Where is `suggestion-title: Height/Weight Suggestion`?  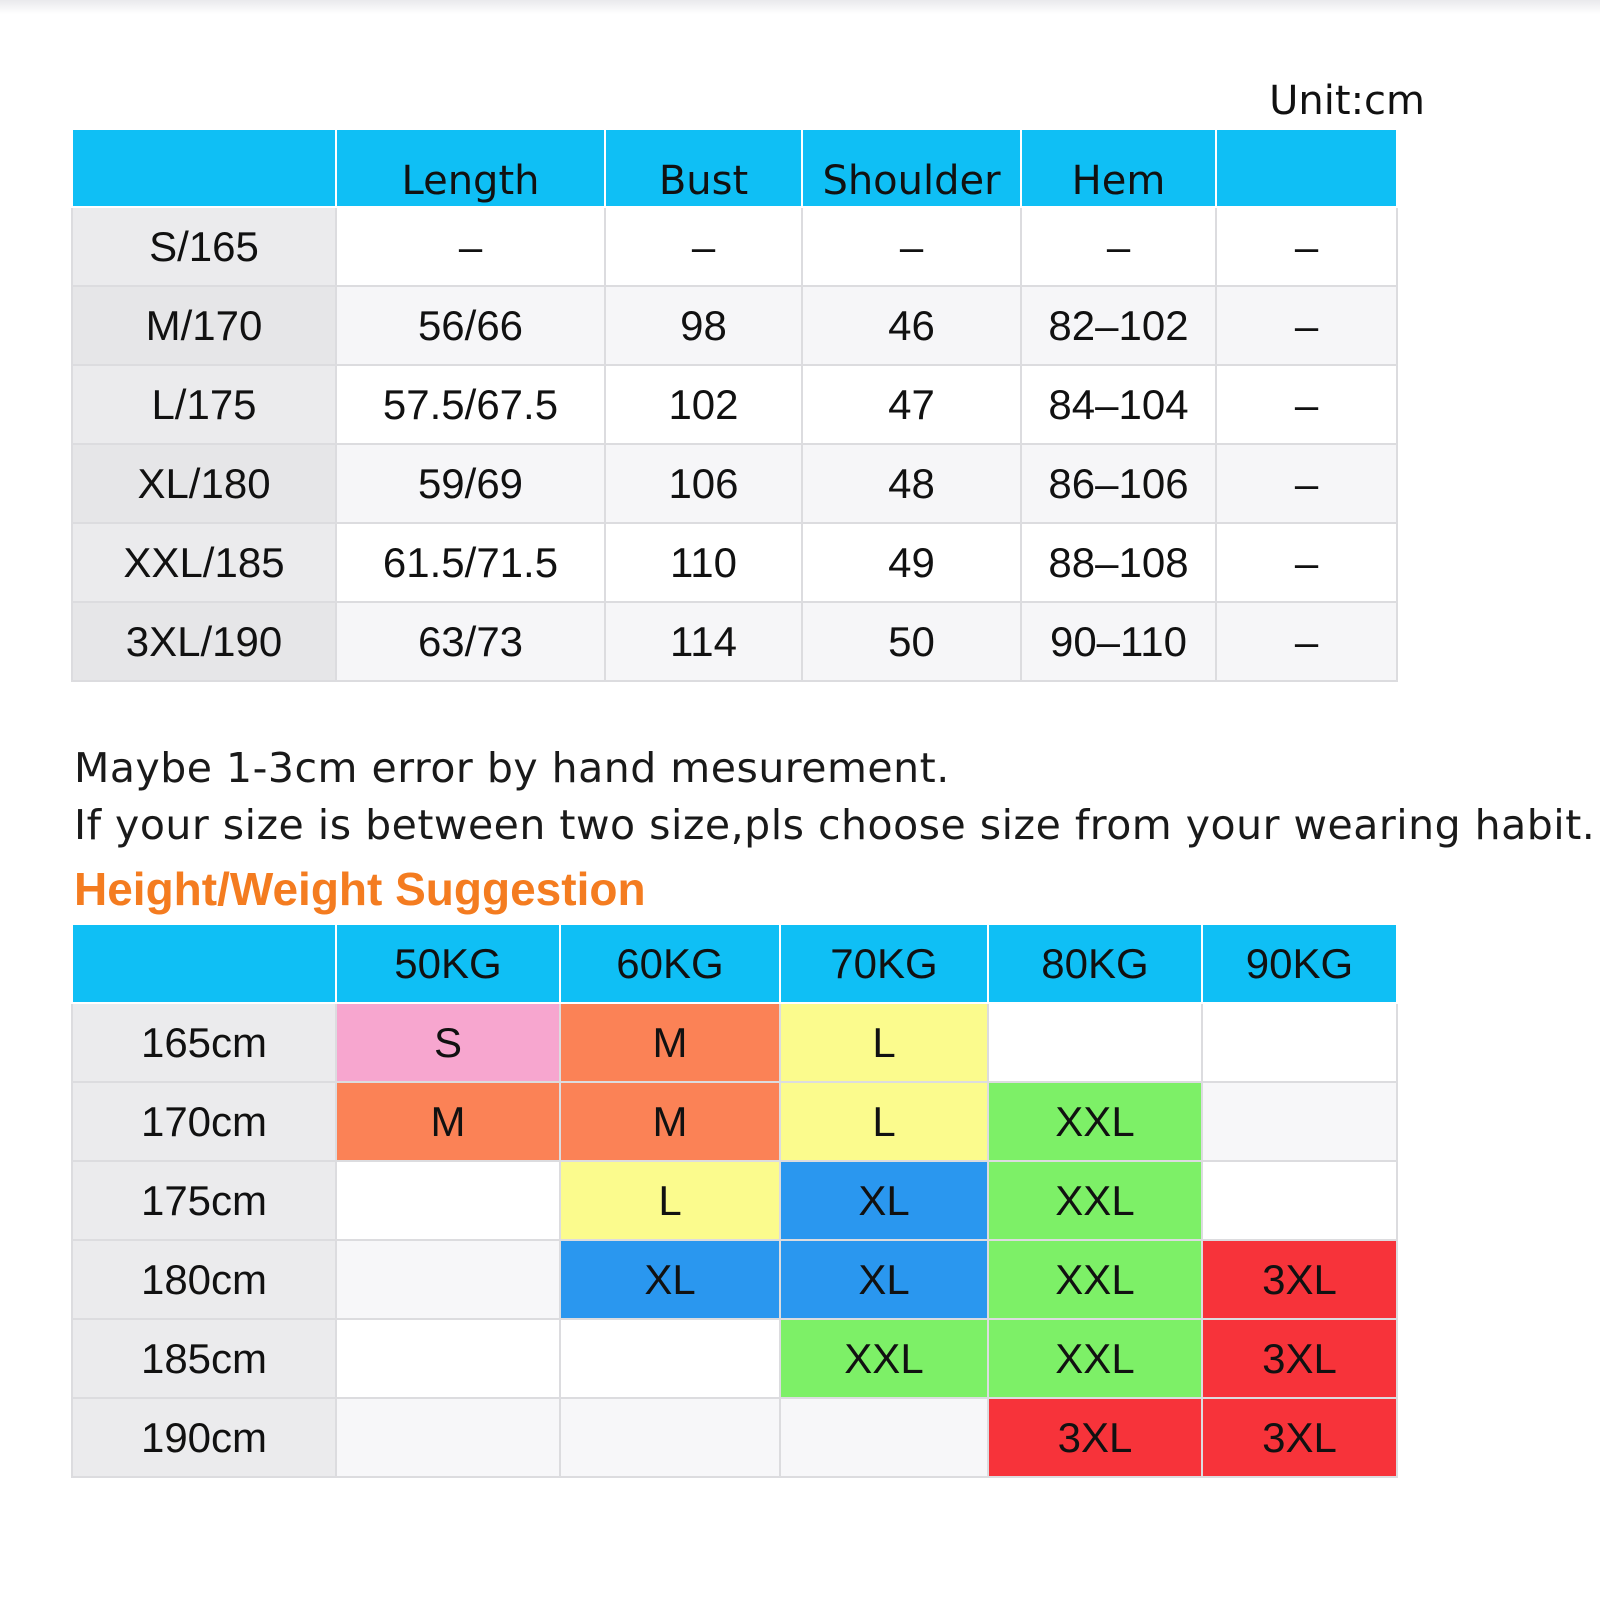 suggestion-title: Height/Weight Suggestion is located at coordinates (360, 889).